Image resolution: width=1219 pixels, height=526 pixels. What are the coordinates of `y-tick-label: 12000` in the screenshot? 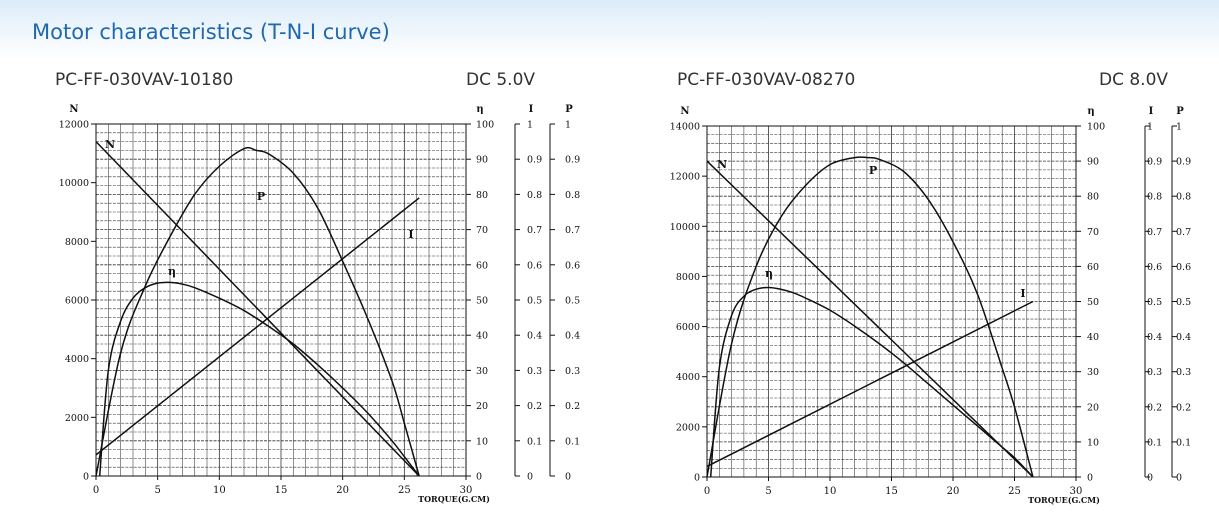 It's located at (685, 177).